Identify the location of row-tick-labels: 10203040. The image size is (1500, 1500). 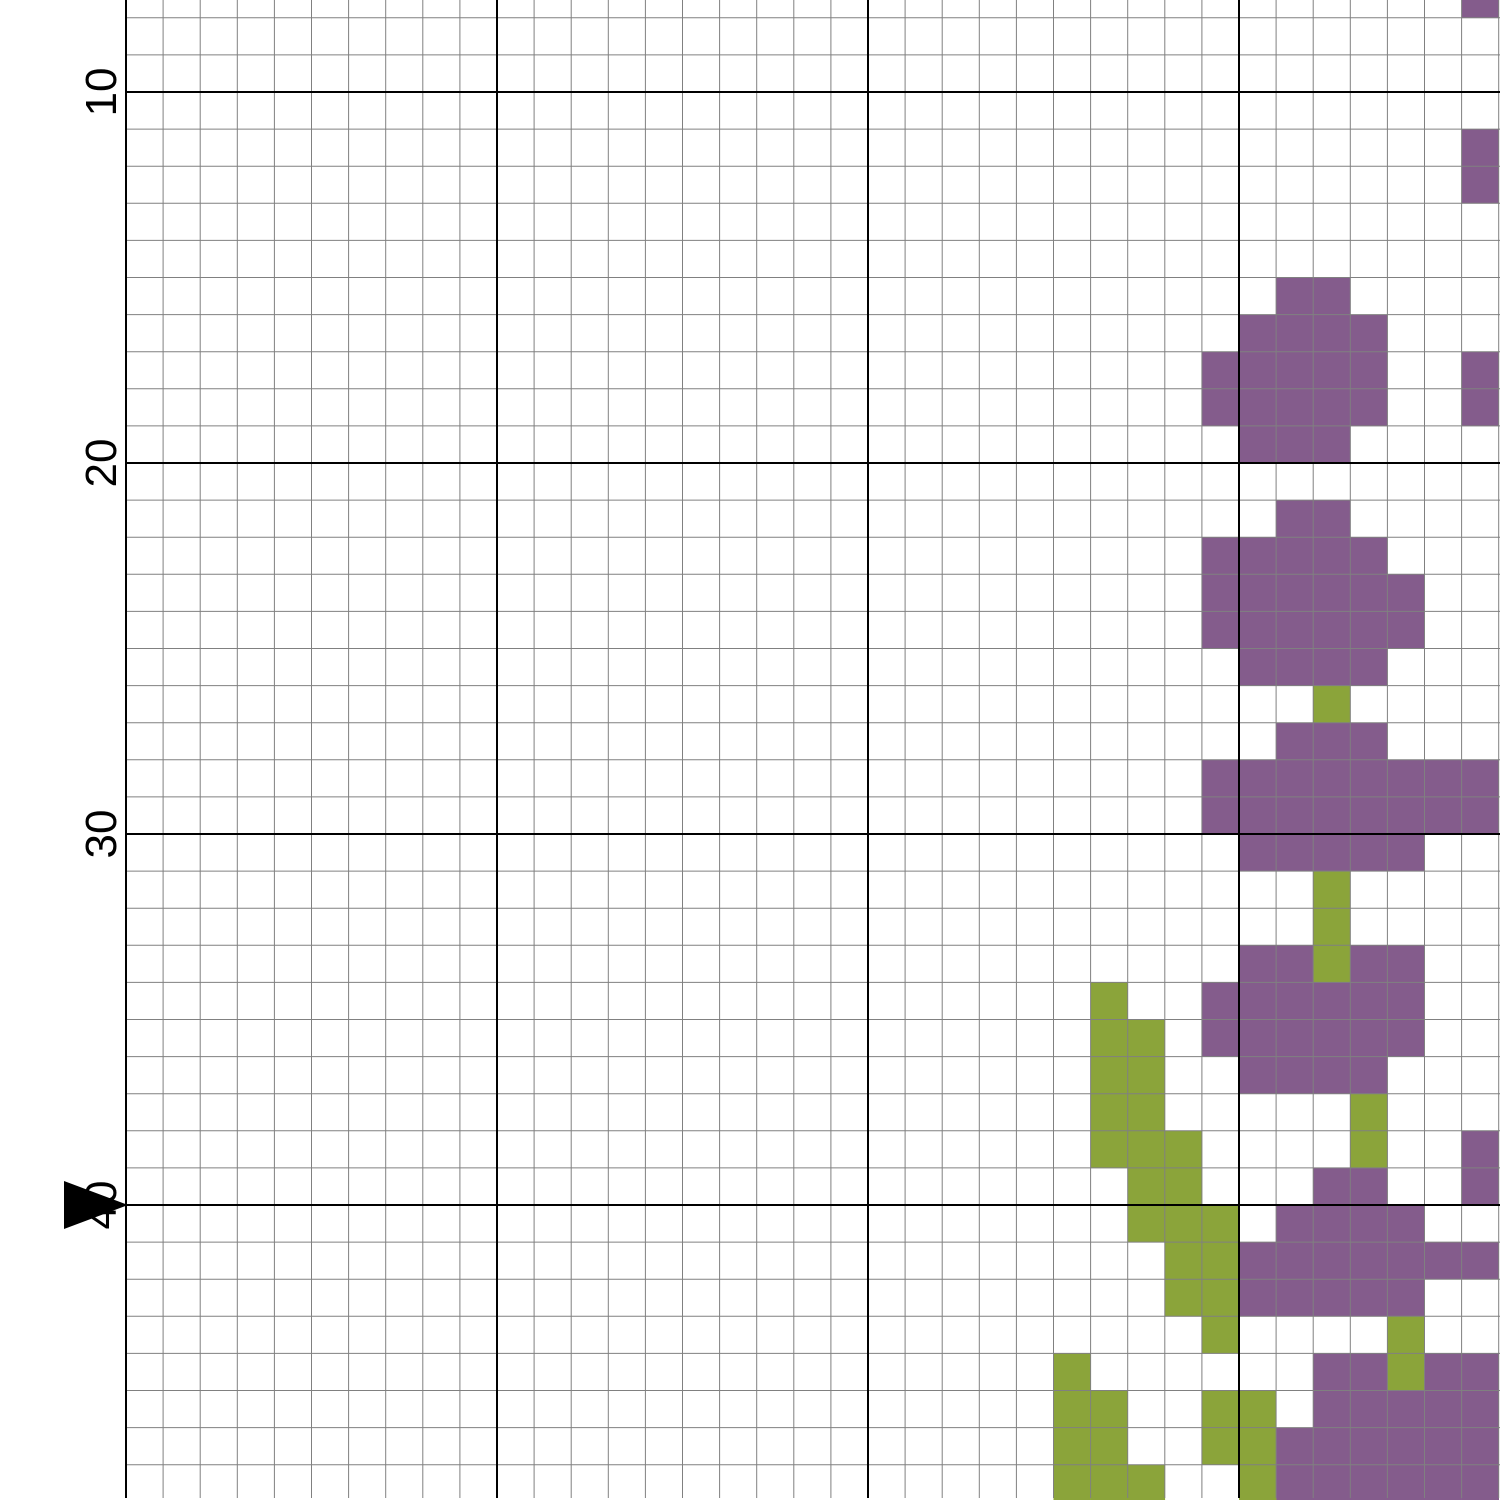
(101, 649).